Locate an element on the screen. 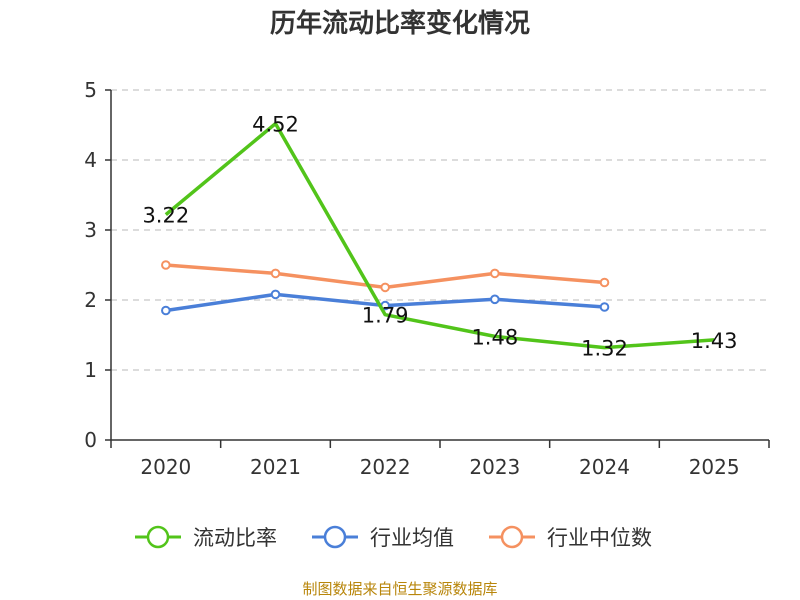  y-tick-label: 1 is located at coordinates (90, 370).